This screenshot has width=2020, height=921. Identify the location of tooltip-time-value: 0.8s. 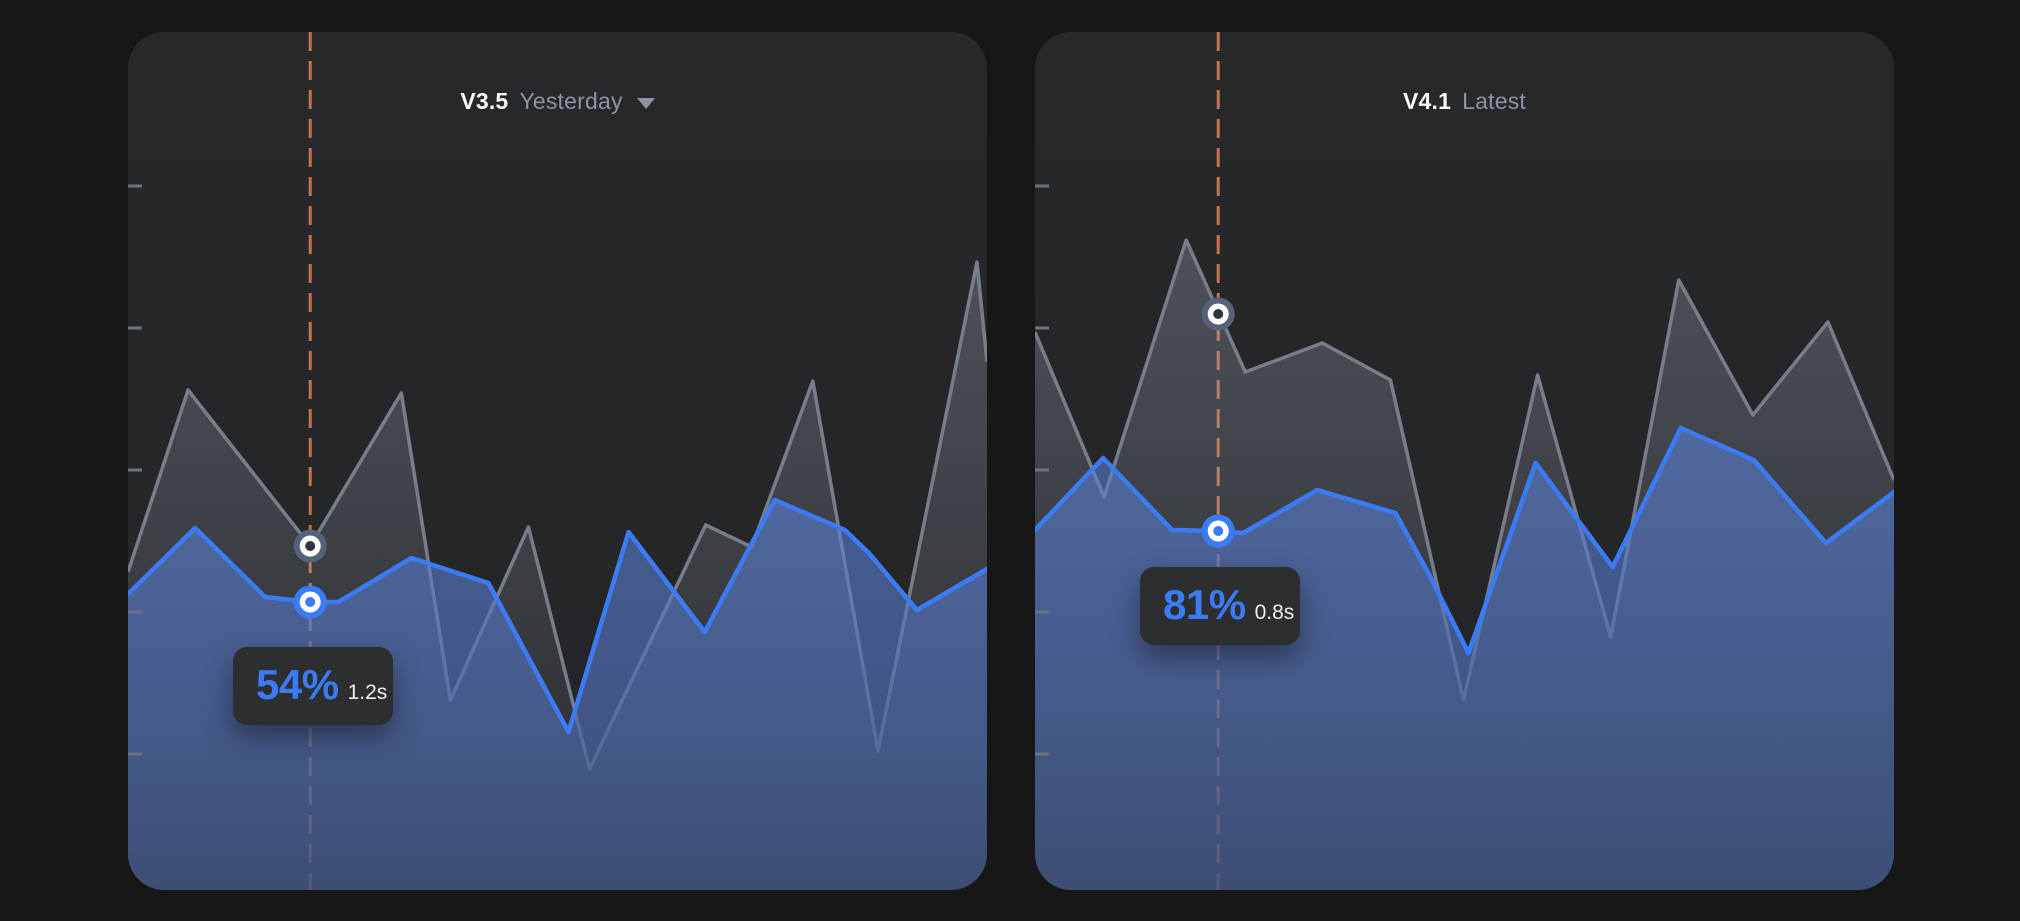
(1274, 612).